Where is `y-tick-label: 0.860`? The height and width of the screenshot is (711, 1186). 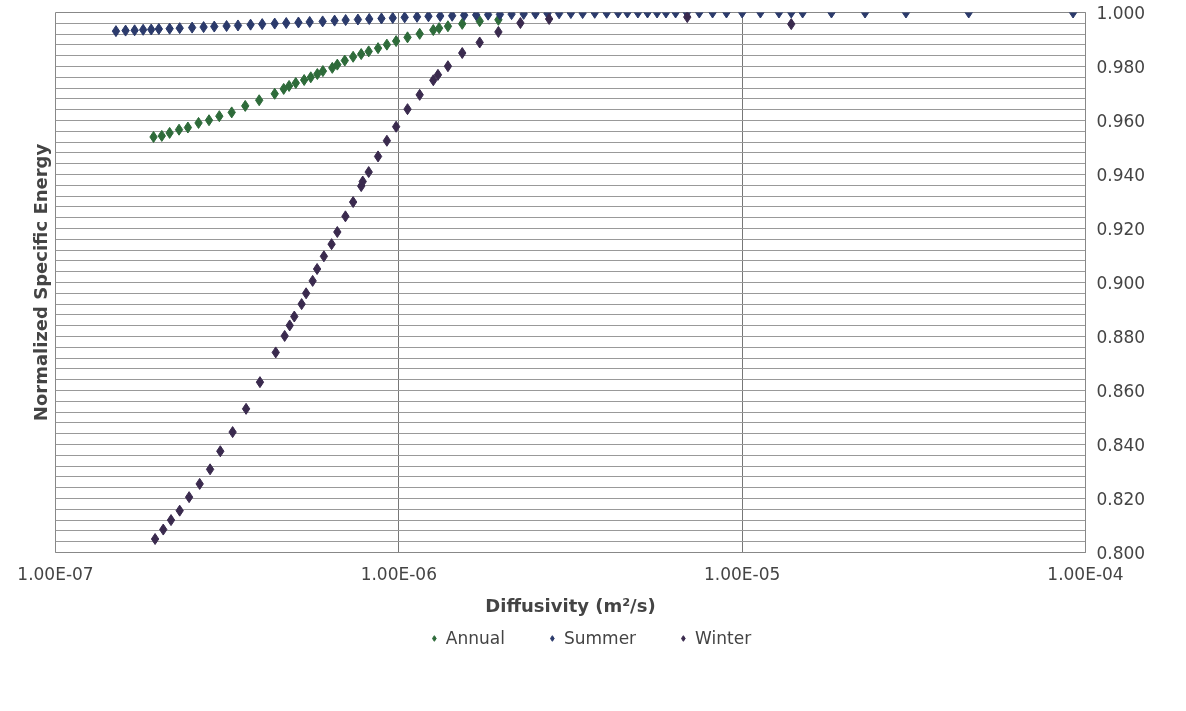
y-tick-label: 0.860 is located at coordinates (1121, 391).